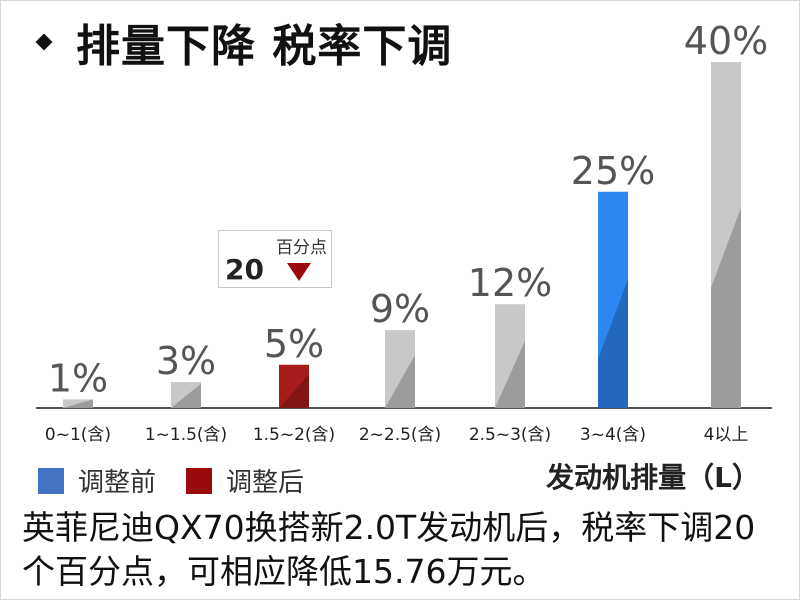  I want to click on data-label-5: 25%, so click(613, 171).